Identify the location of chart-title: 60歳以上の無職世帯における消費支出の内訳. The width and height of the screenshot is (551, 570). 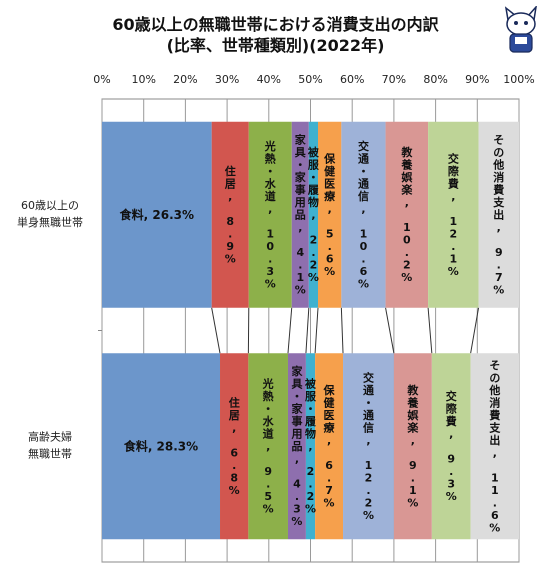
(275, 24).